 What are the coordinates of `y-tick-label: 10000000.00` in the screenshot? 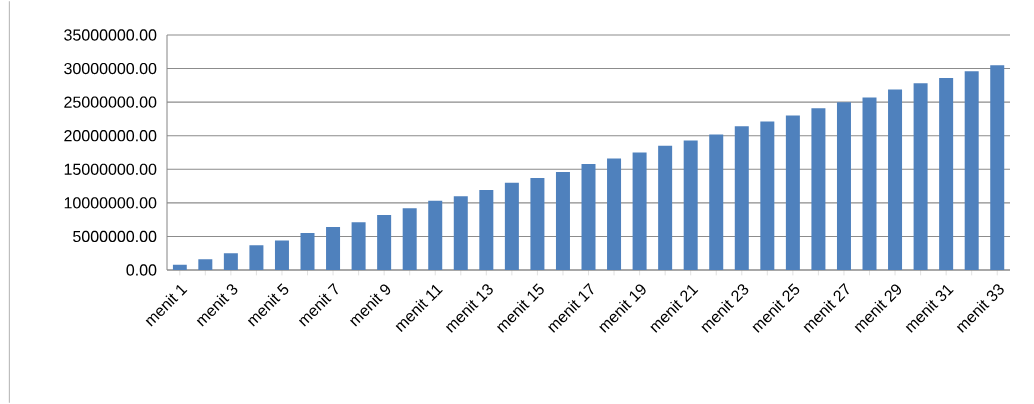 It's located at (110, 203).